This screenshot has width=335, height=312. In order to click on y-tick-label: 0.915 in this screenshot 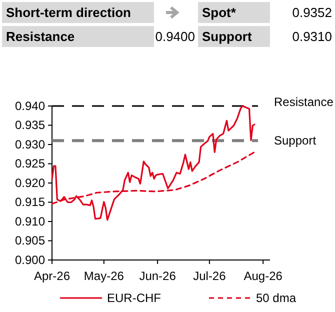, I will do `click(30, 202)`.